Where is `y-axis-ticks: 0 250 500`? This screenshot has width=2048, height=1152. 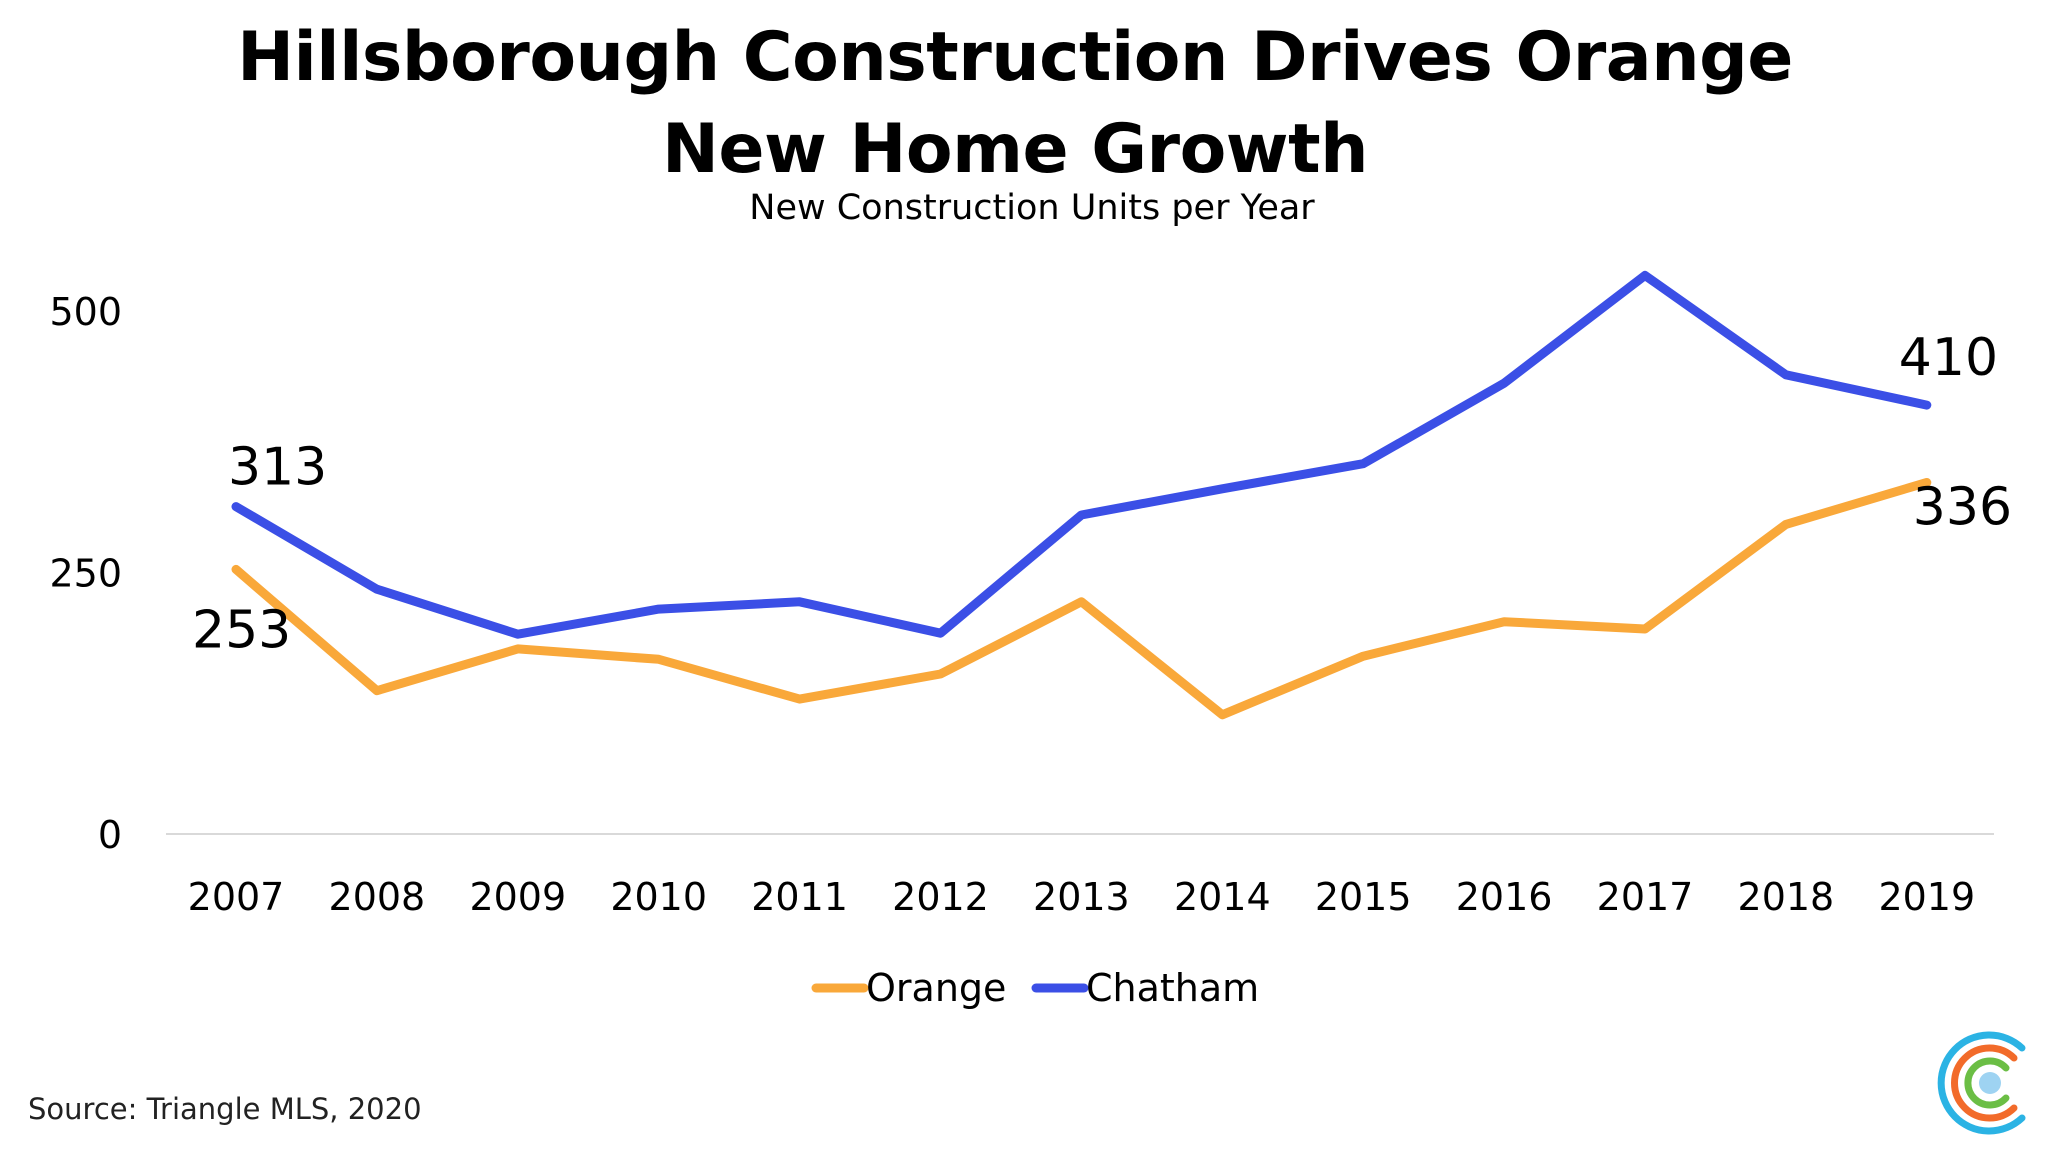 y-axis-ticks: 0 250 500 is located at coordinates (85, 573).